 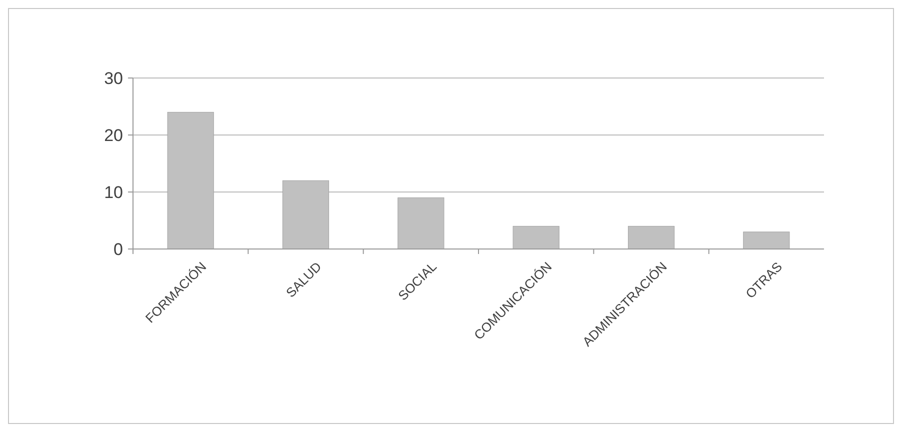 What do you see at coordinates (113, 78) in the screenshot?
I see `y-tick-label: 30` at bounding box center [113, 78].